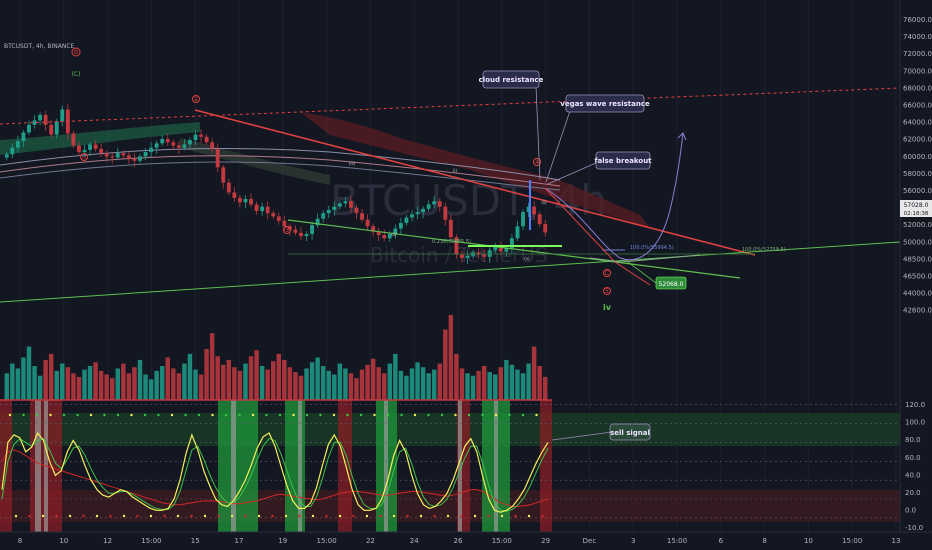  I want to click on osc-neutral-zone, so click(460, 466).